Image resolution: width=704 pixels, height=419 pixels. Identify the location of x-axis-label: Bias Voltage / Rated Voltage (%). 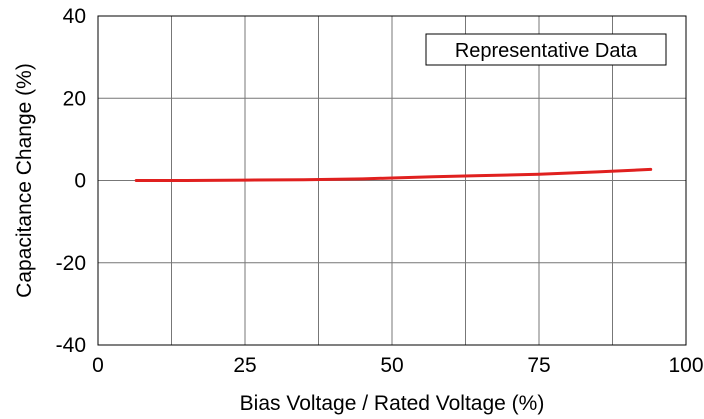
(392, 403).